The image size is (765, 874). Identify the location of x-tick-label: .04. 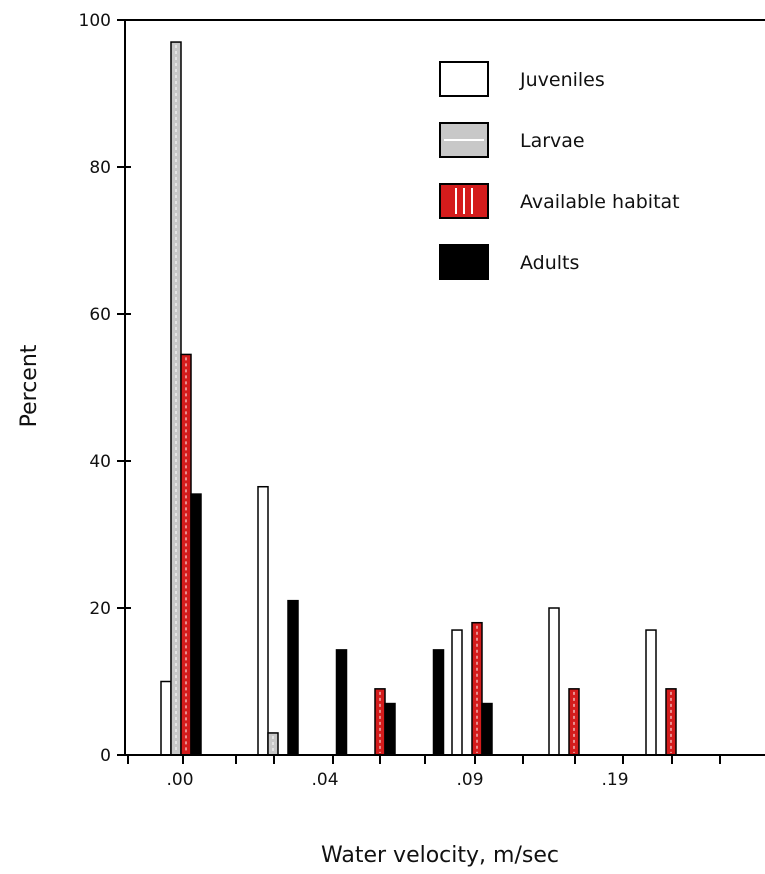
(324, 780).